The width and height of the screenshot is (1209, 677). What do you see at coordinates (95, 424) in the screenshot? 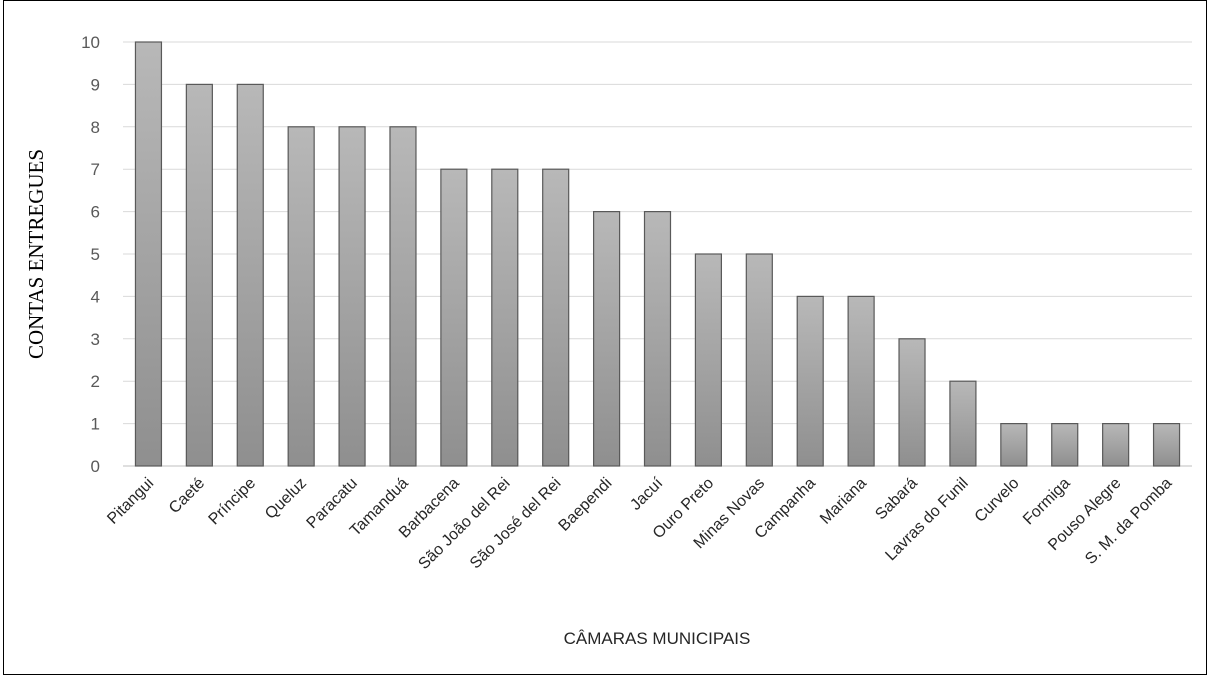
I see `y-tick-label: 1` at bounding box center [95, 424].